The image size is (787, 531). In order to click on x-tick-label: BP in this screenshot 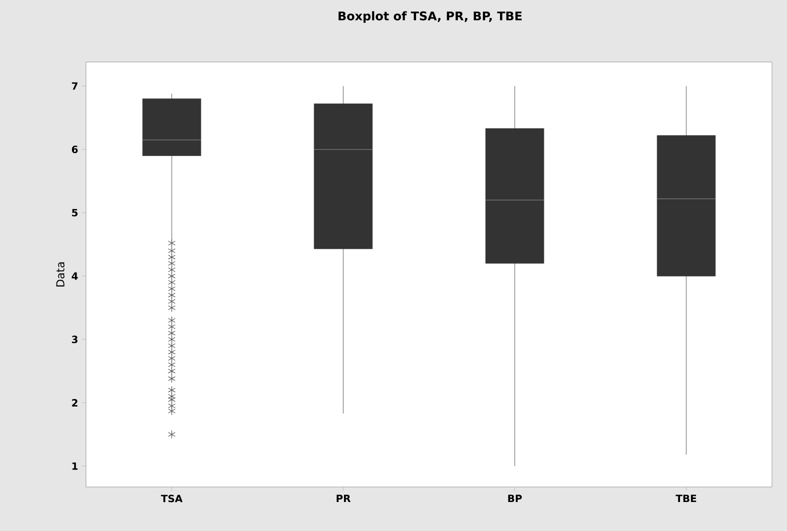, I will do `click(515, 498)`.